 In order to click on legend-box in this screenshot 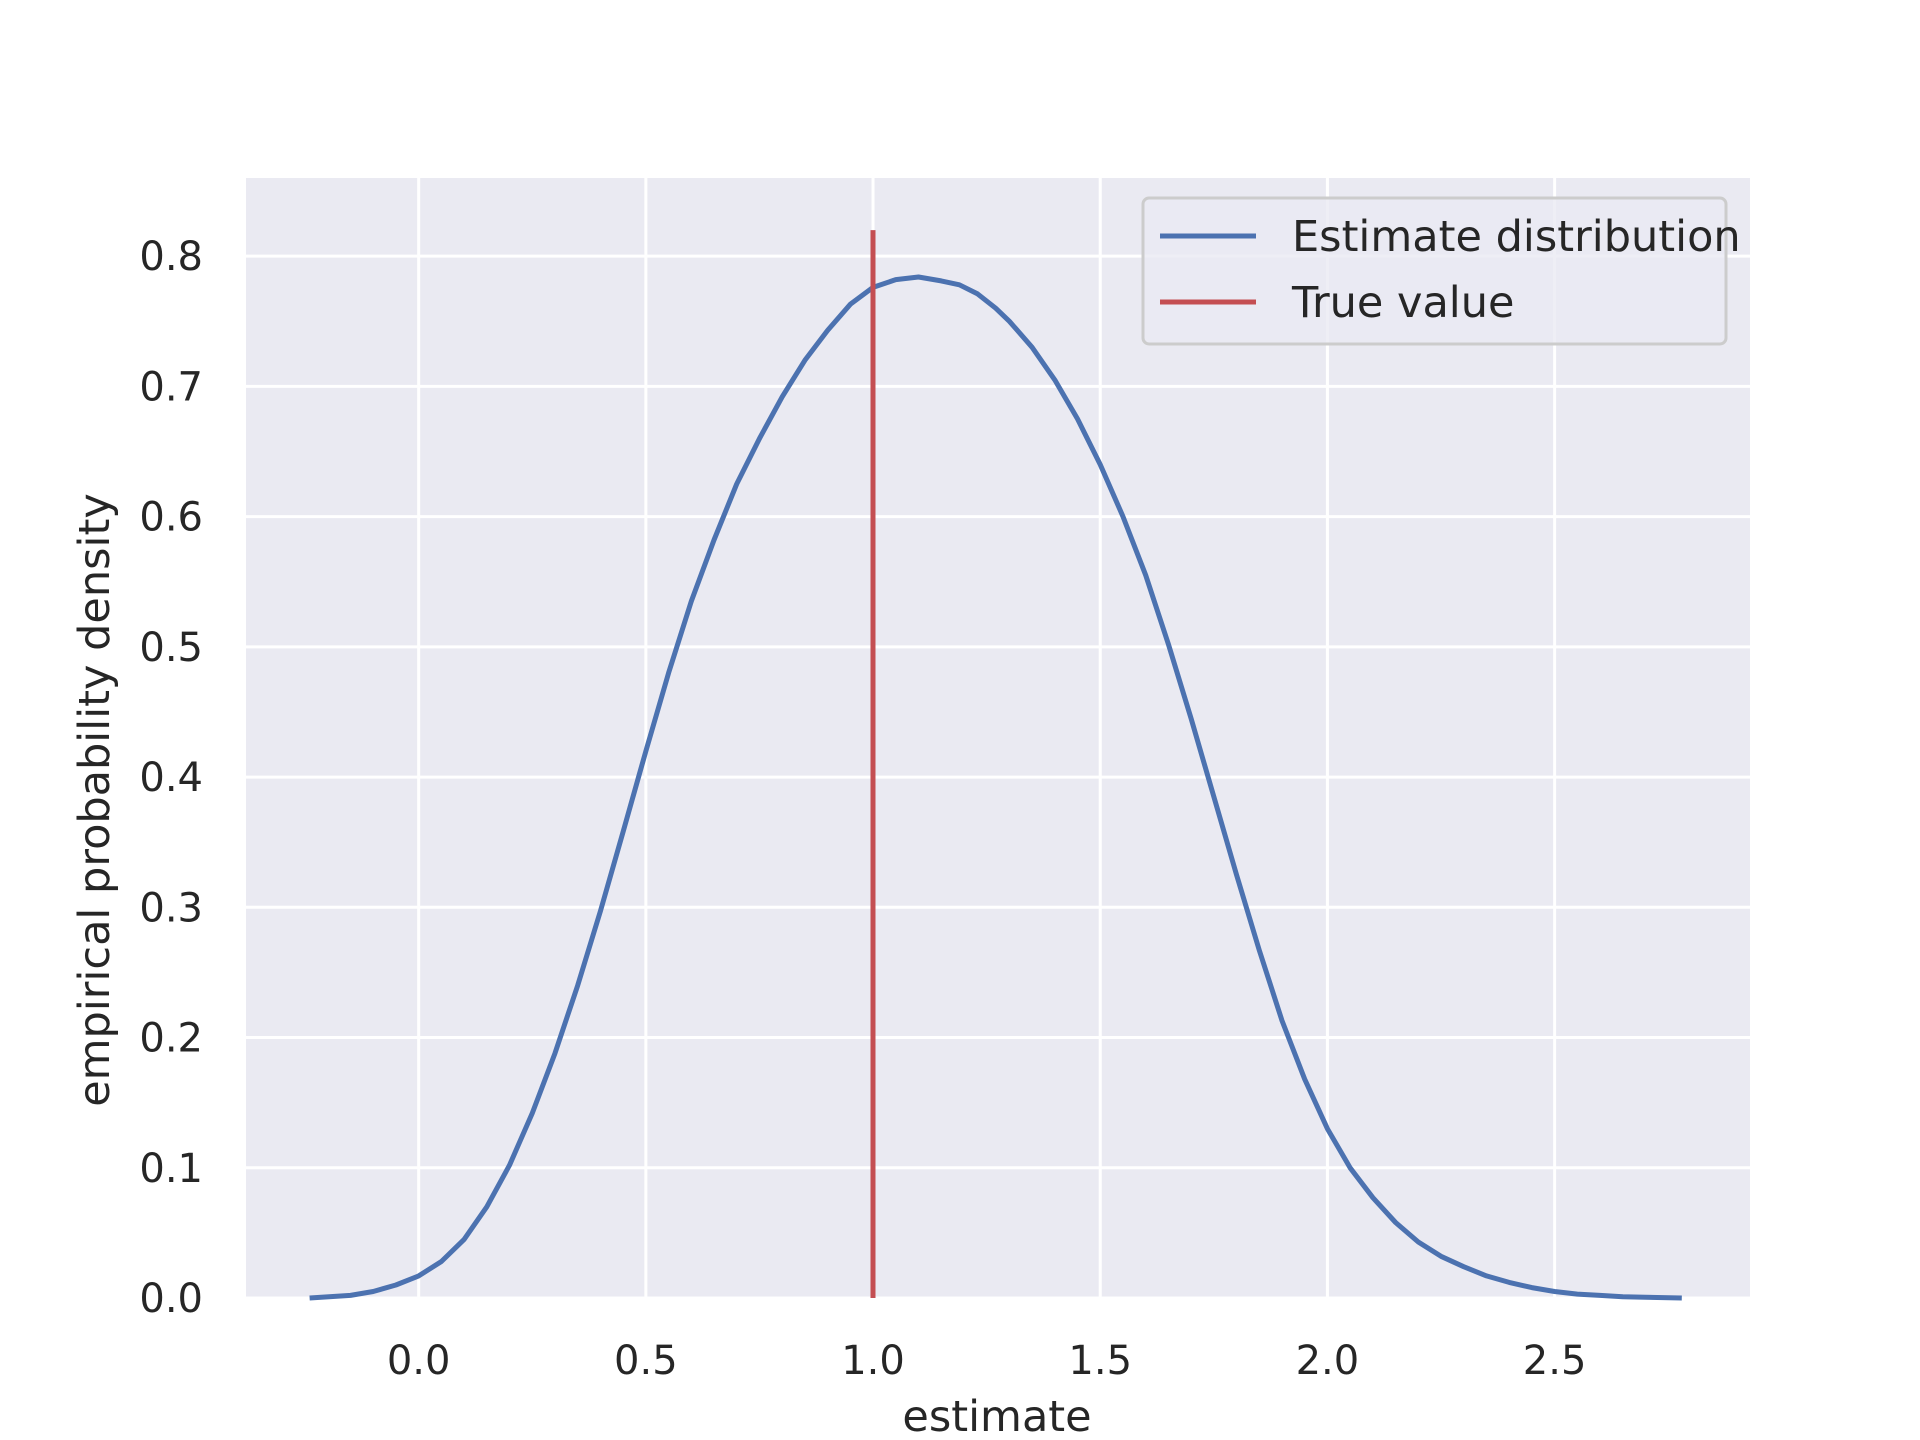, I will do `click(1434, 271)`.